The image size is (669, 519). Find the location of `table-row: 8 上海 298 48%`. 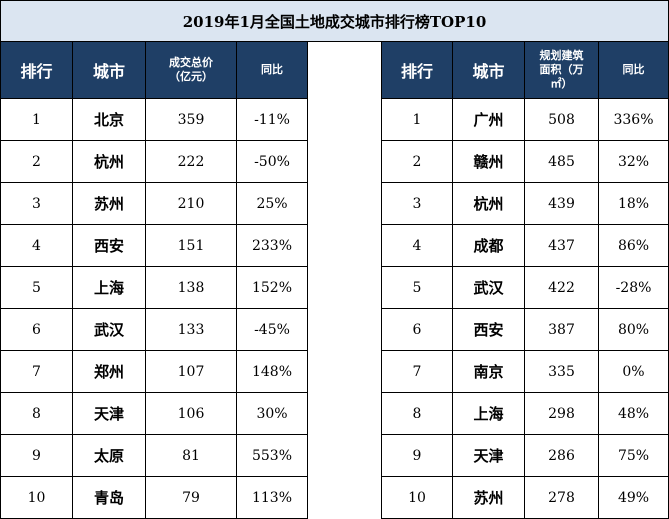

table-row: 8 上海 298 48% is located at coordinates (525, 413).